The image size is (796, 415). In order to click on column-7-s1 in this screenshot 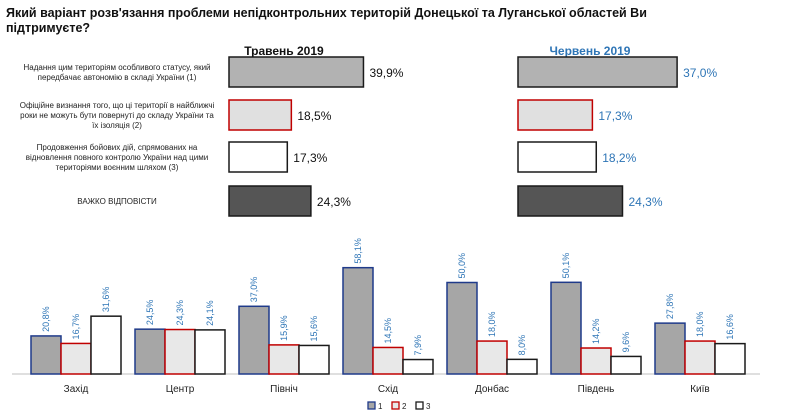, I will do `click(670, 348)`.